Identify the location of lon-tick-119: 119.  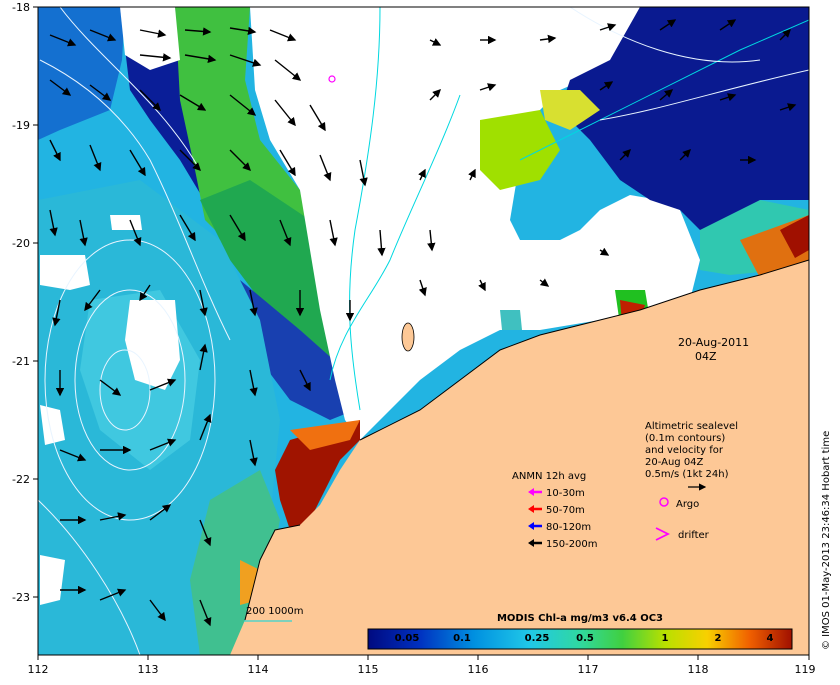
(805, 669).